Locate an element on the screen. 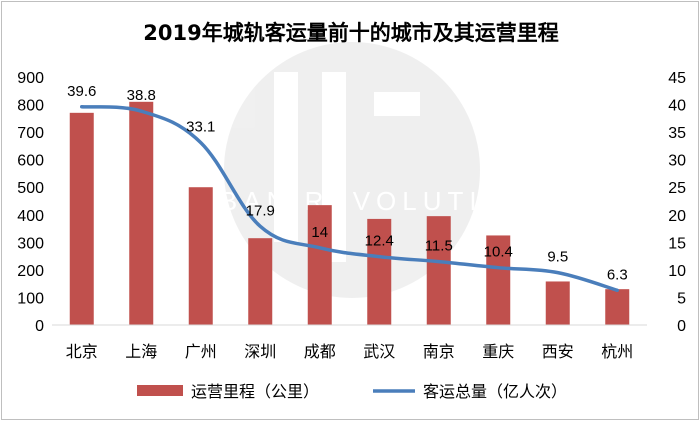 This screenshot has width=700, height=421. category-label: 西安 is located at coordinates (558, 351).